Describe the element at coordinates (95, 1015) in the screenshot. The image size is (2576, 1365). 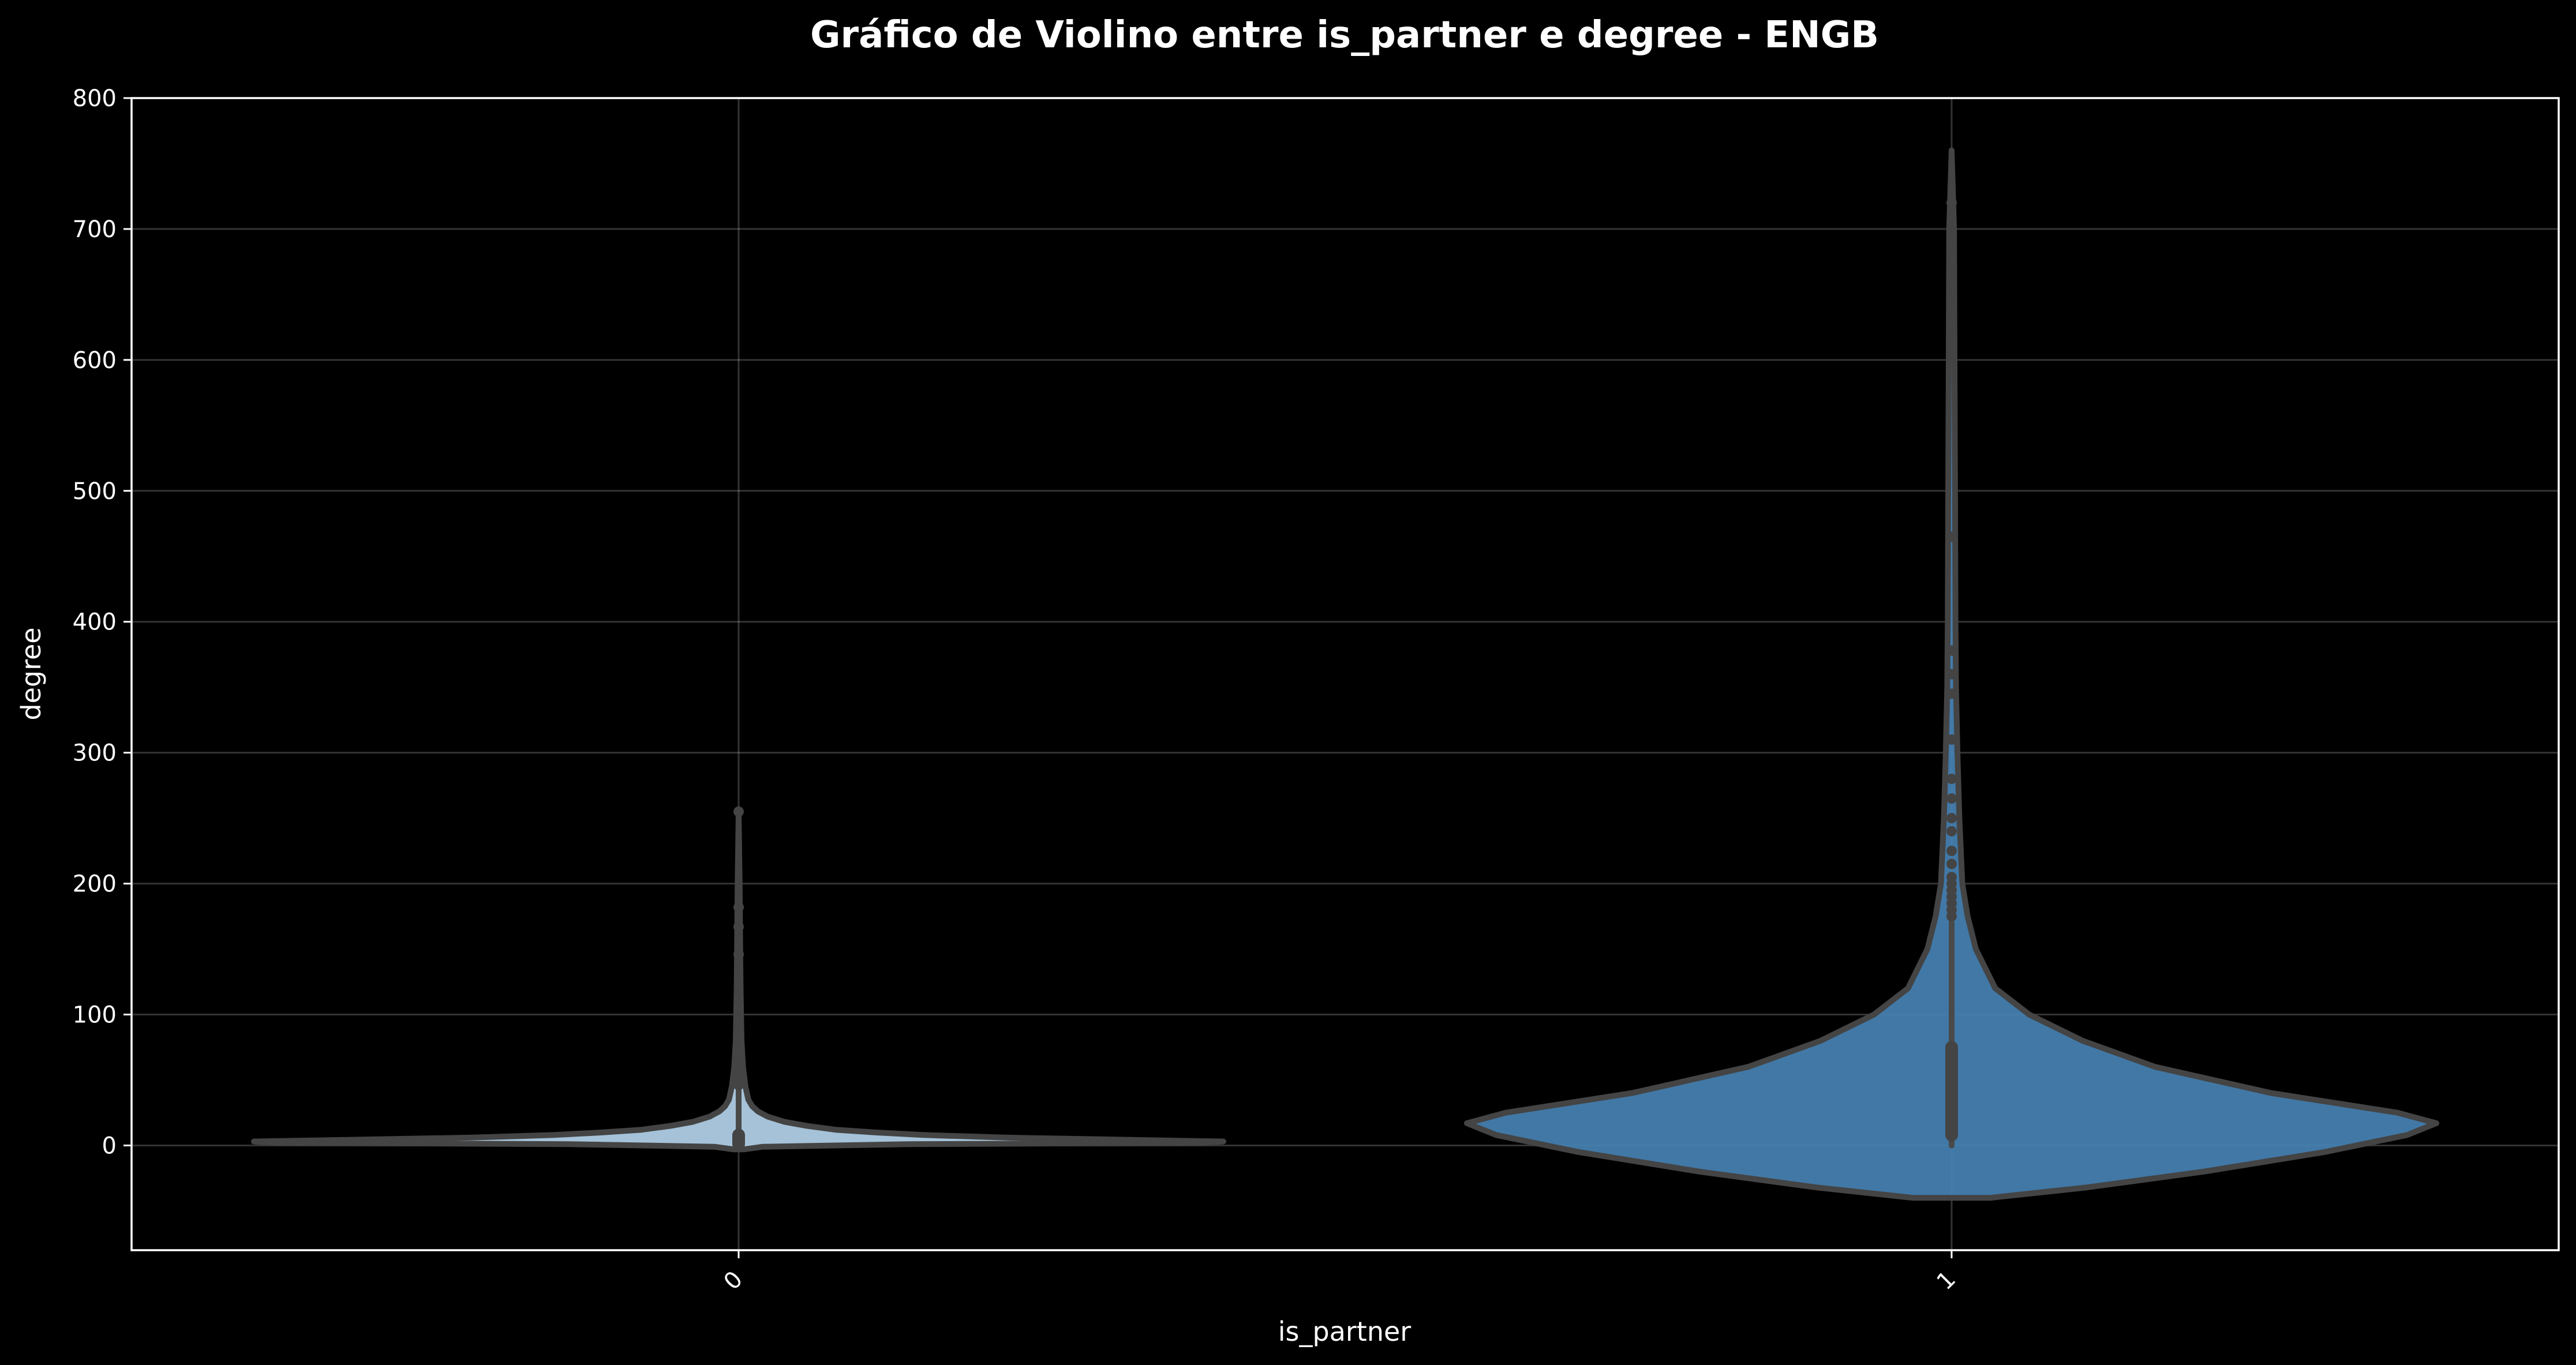
I see `y-tick-label: 100` at that location.